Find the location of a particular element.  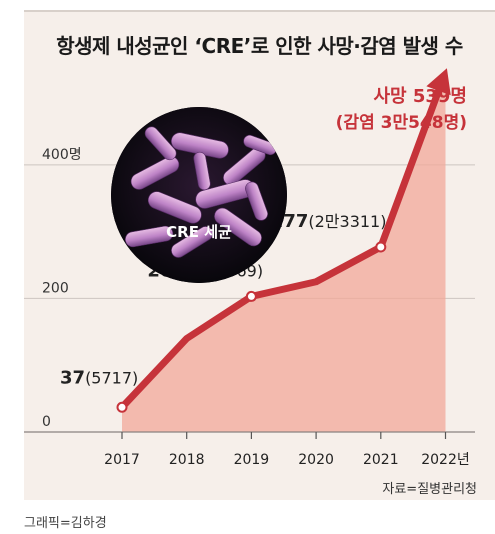

x-tick-label: 2018 is located at coordinates (187, 460).